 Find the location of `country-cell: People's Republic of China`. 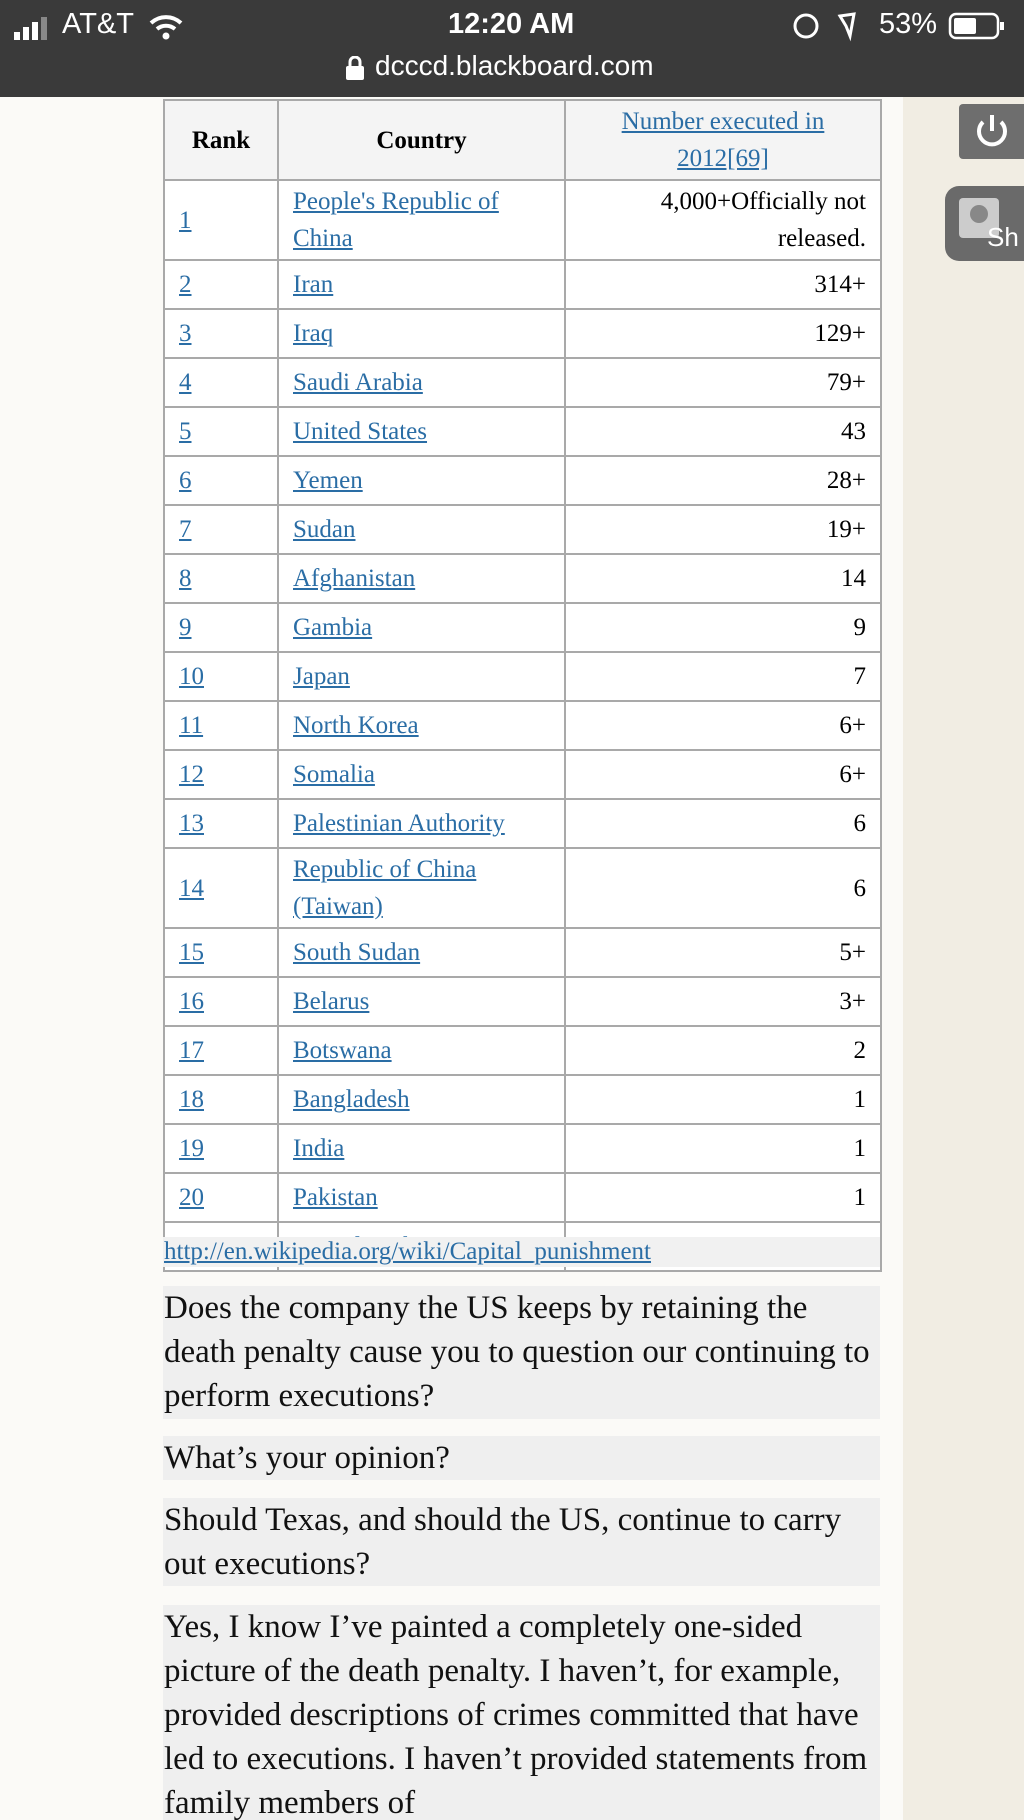

country-cell: People's Republic of China is located at coordinates (421, 220).